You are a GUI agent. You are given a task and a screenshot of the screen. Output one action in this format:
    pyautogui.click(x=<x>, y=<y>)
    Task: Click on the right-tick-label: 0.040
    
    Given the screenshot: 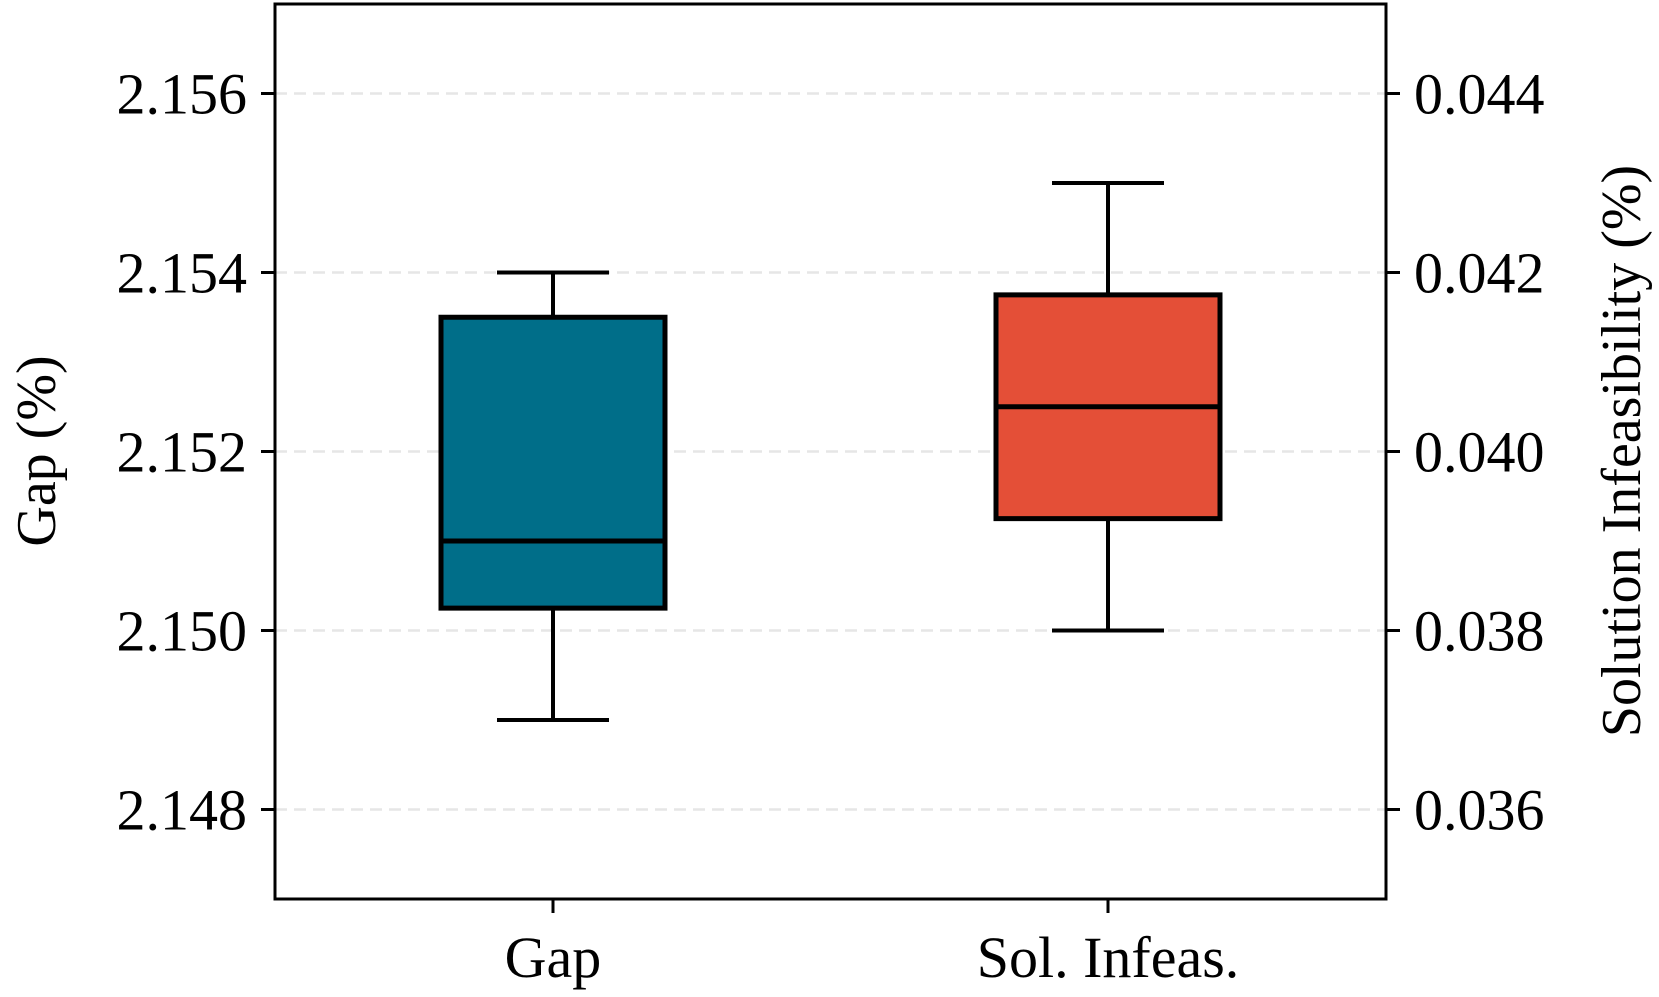 What is the action you would take?
    pyautogui.click(x=1479, y=452)
    